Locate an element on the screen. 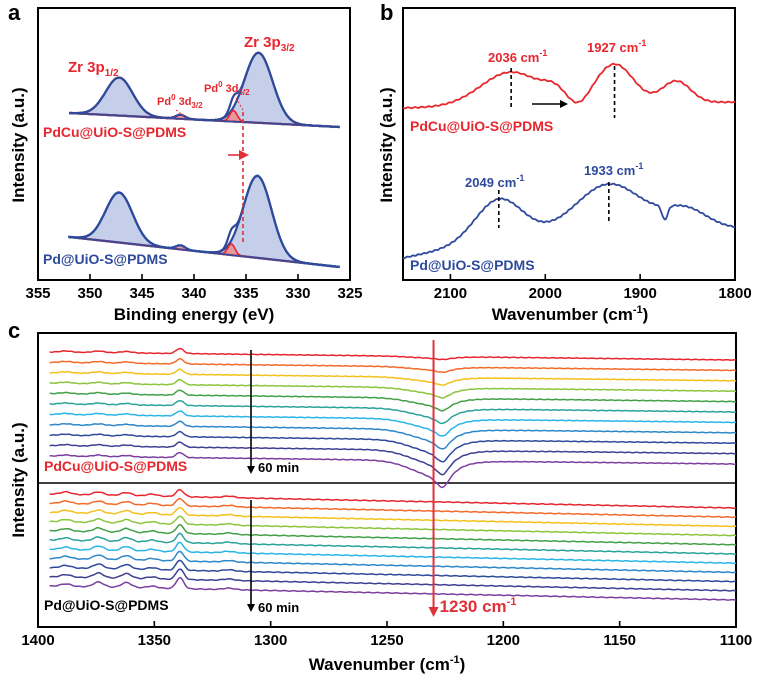  peak-label-1933: 1933 cm-1 is located at coordinates (613, 169).